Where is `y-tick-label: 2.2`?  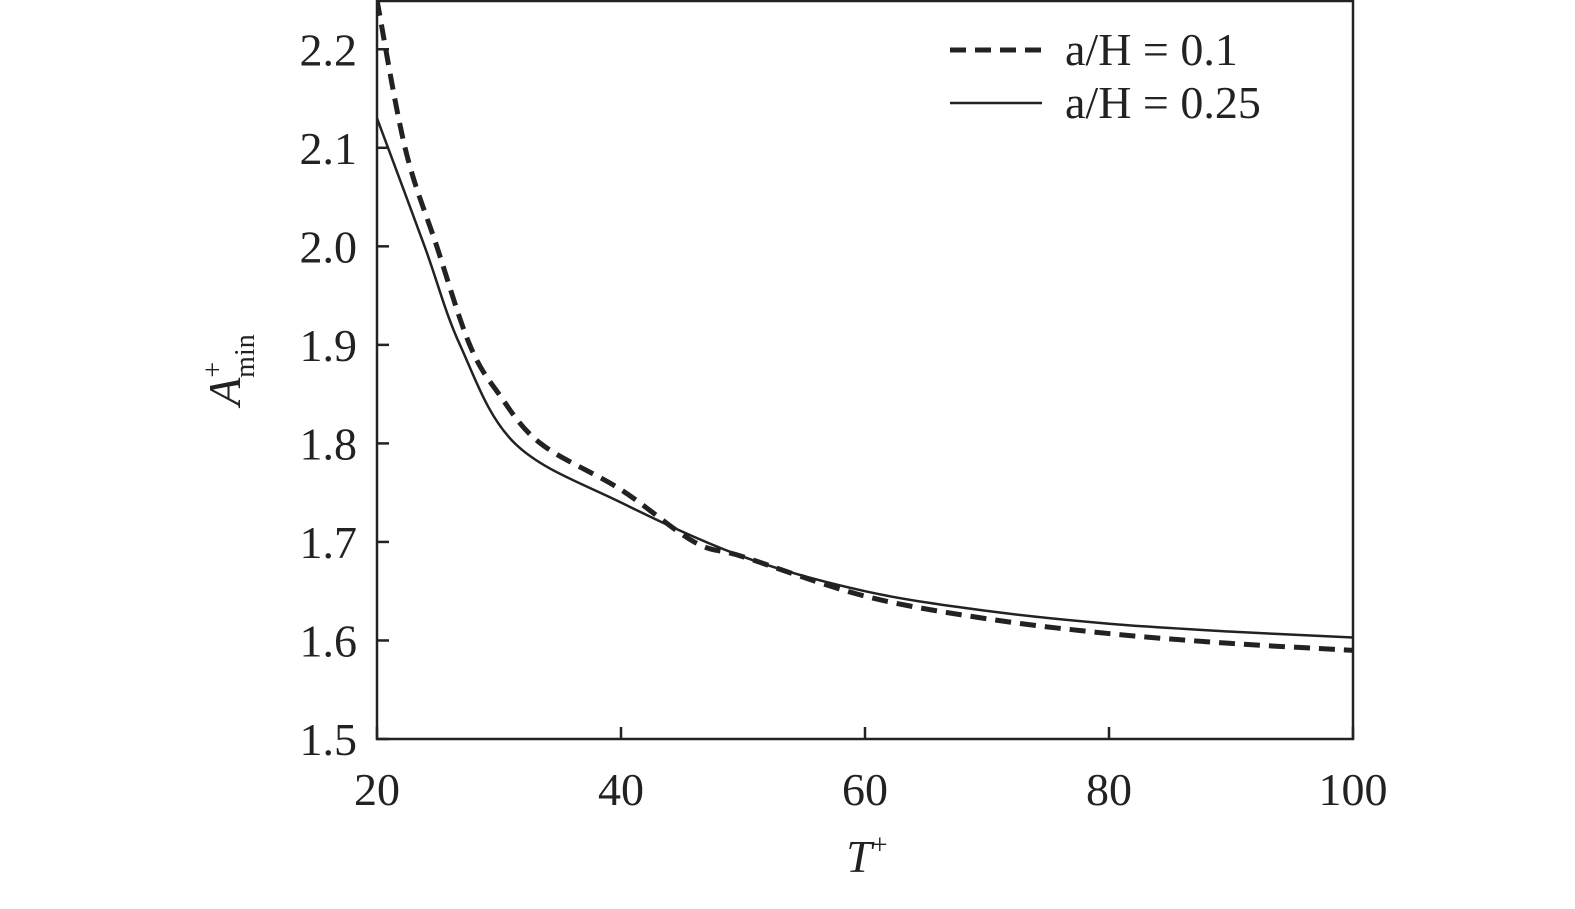 y-tick-label: 2.2 is located at coordinates (329, 49).